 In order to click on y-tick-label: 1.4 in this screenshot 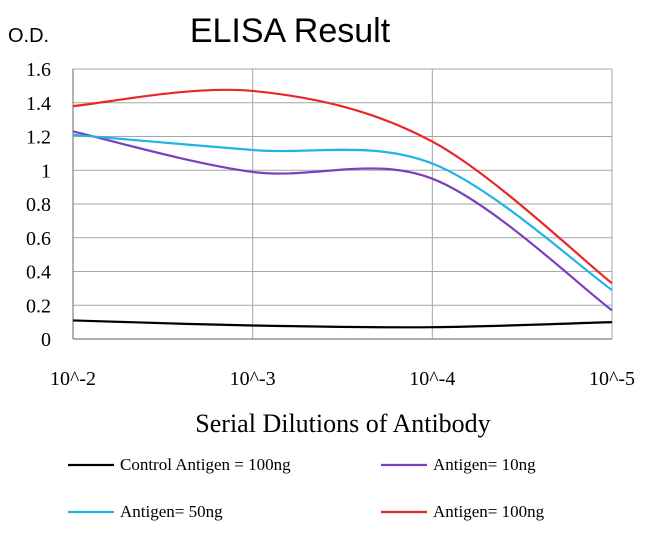, I will do `click(38, 104)`.